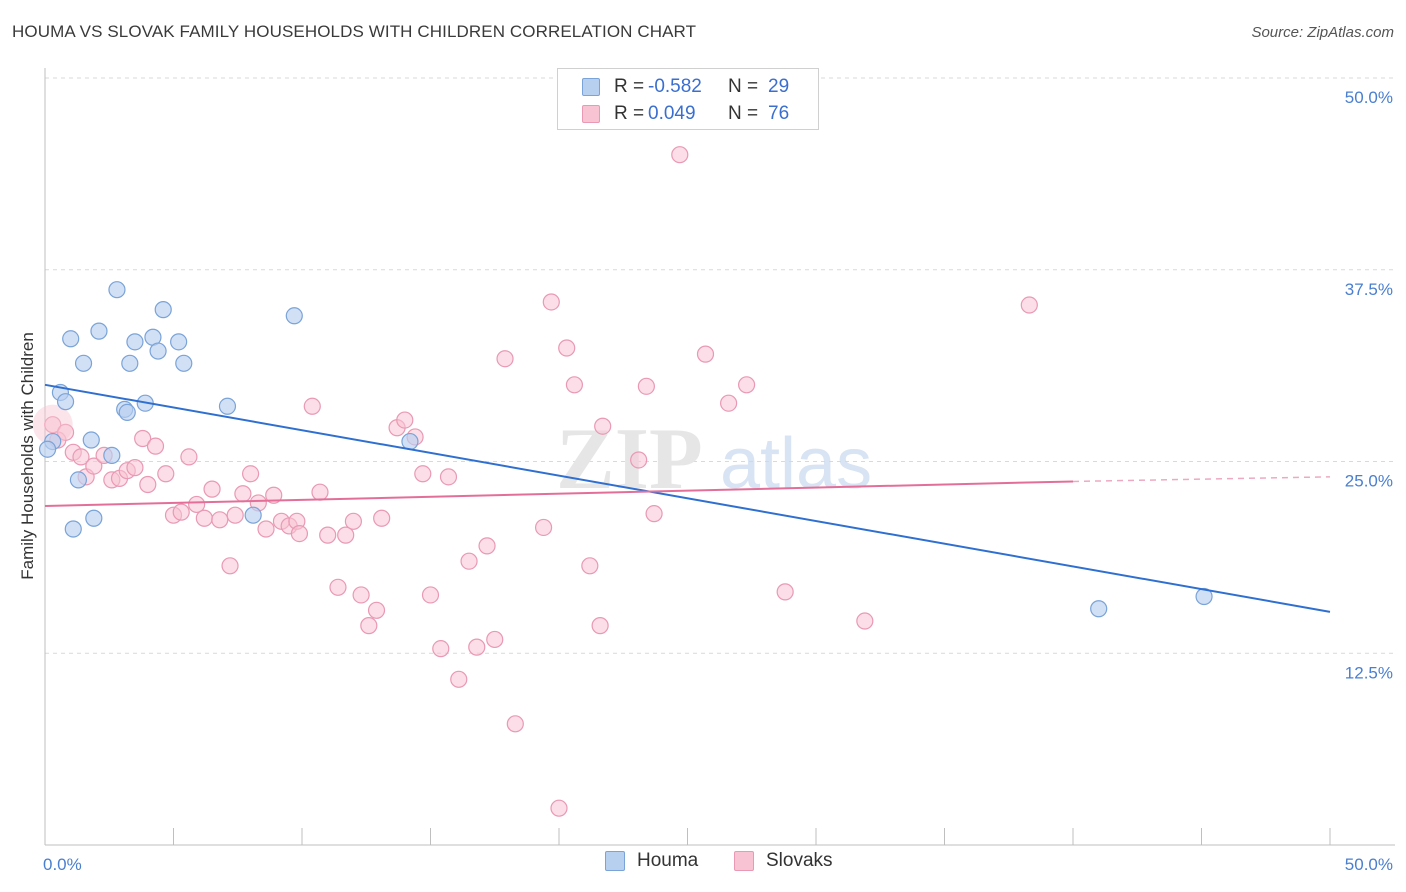 The height and width of the screenshot is (892, 1406). What do you see at coordinates (688, 99) in the screenshot?
I see `correlation-legend: R = -0.582 N = 29 R = 0.049 N = 76` at bounding box center [688, 99].